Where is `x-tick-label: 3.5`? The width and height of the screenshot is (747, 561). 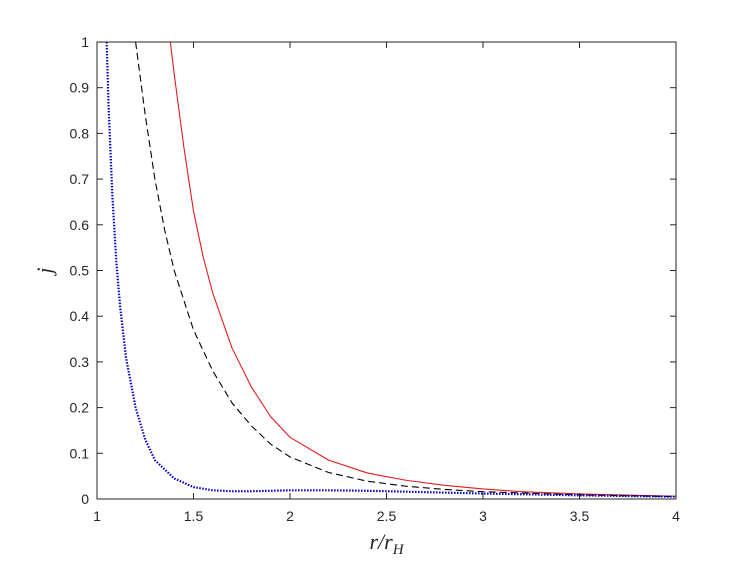 x-tick-label: 3.5 is located at coordinates (580, 516).